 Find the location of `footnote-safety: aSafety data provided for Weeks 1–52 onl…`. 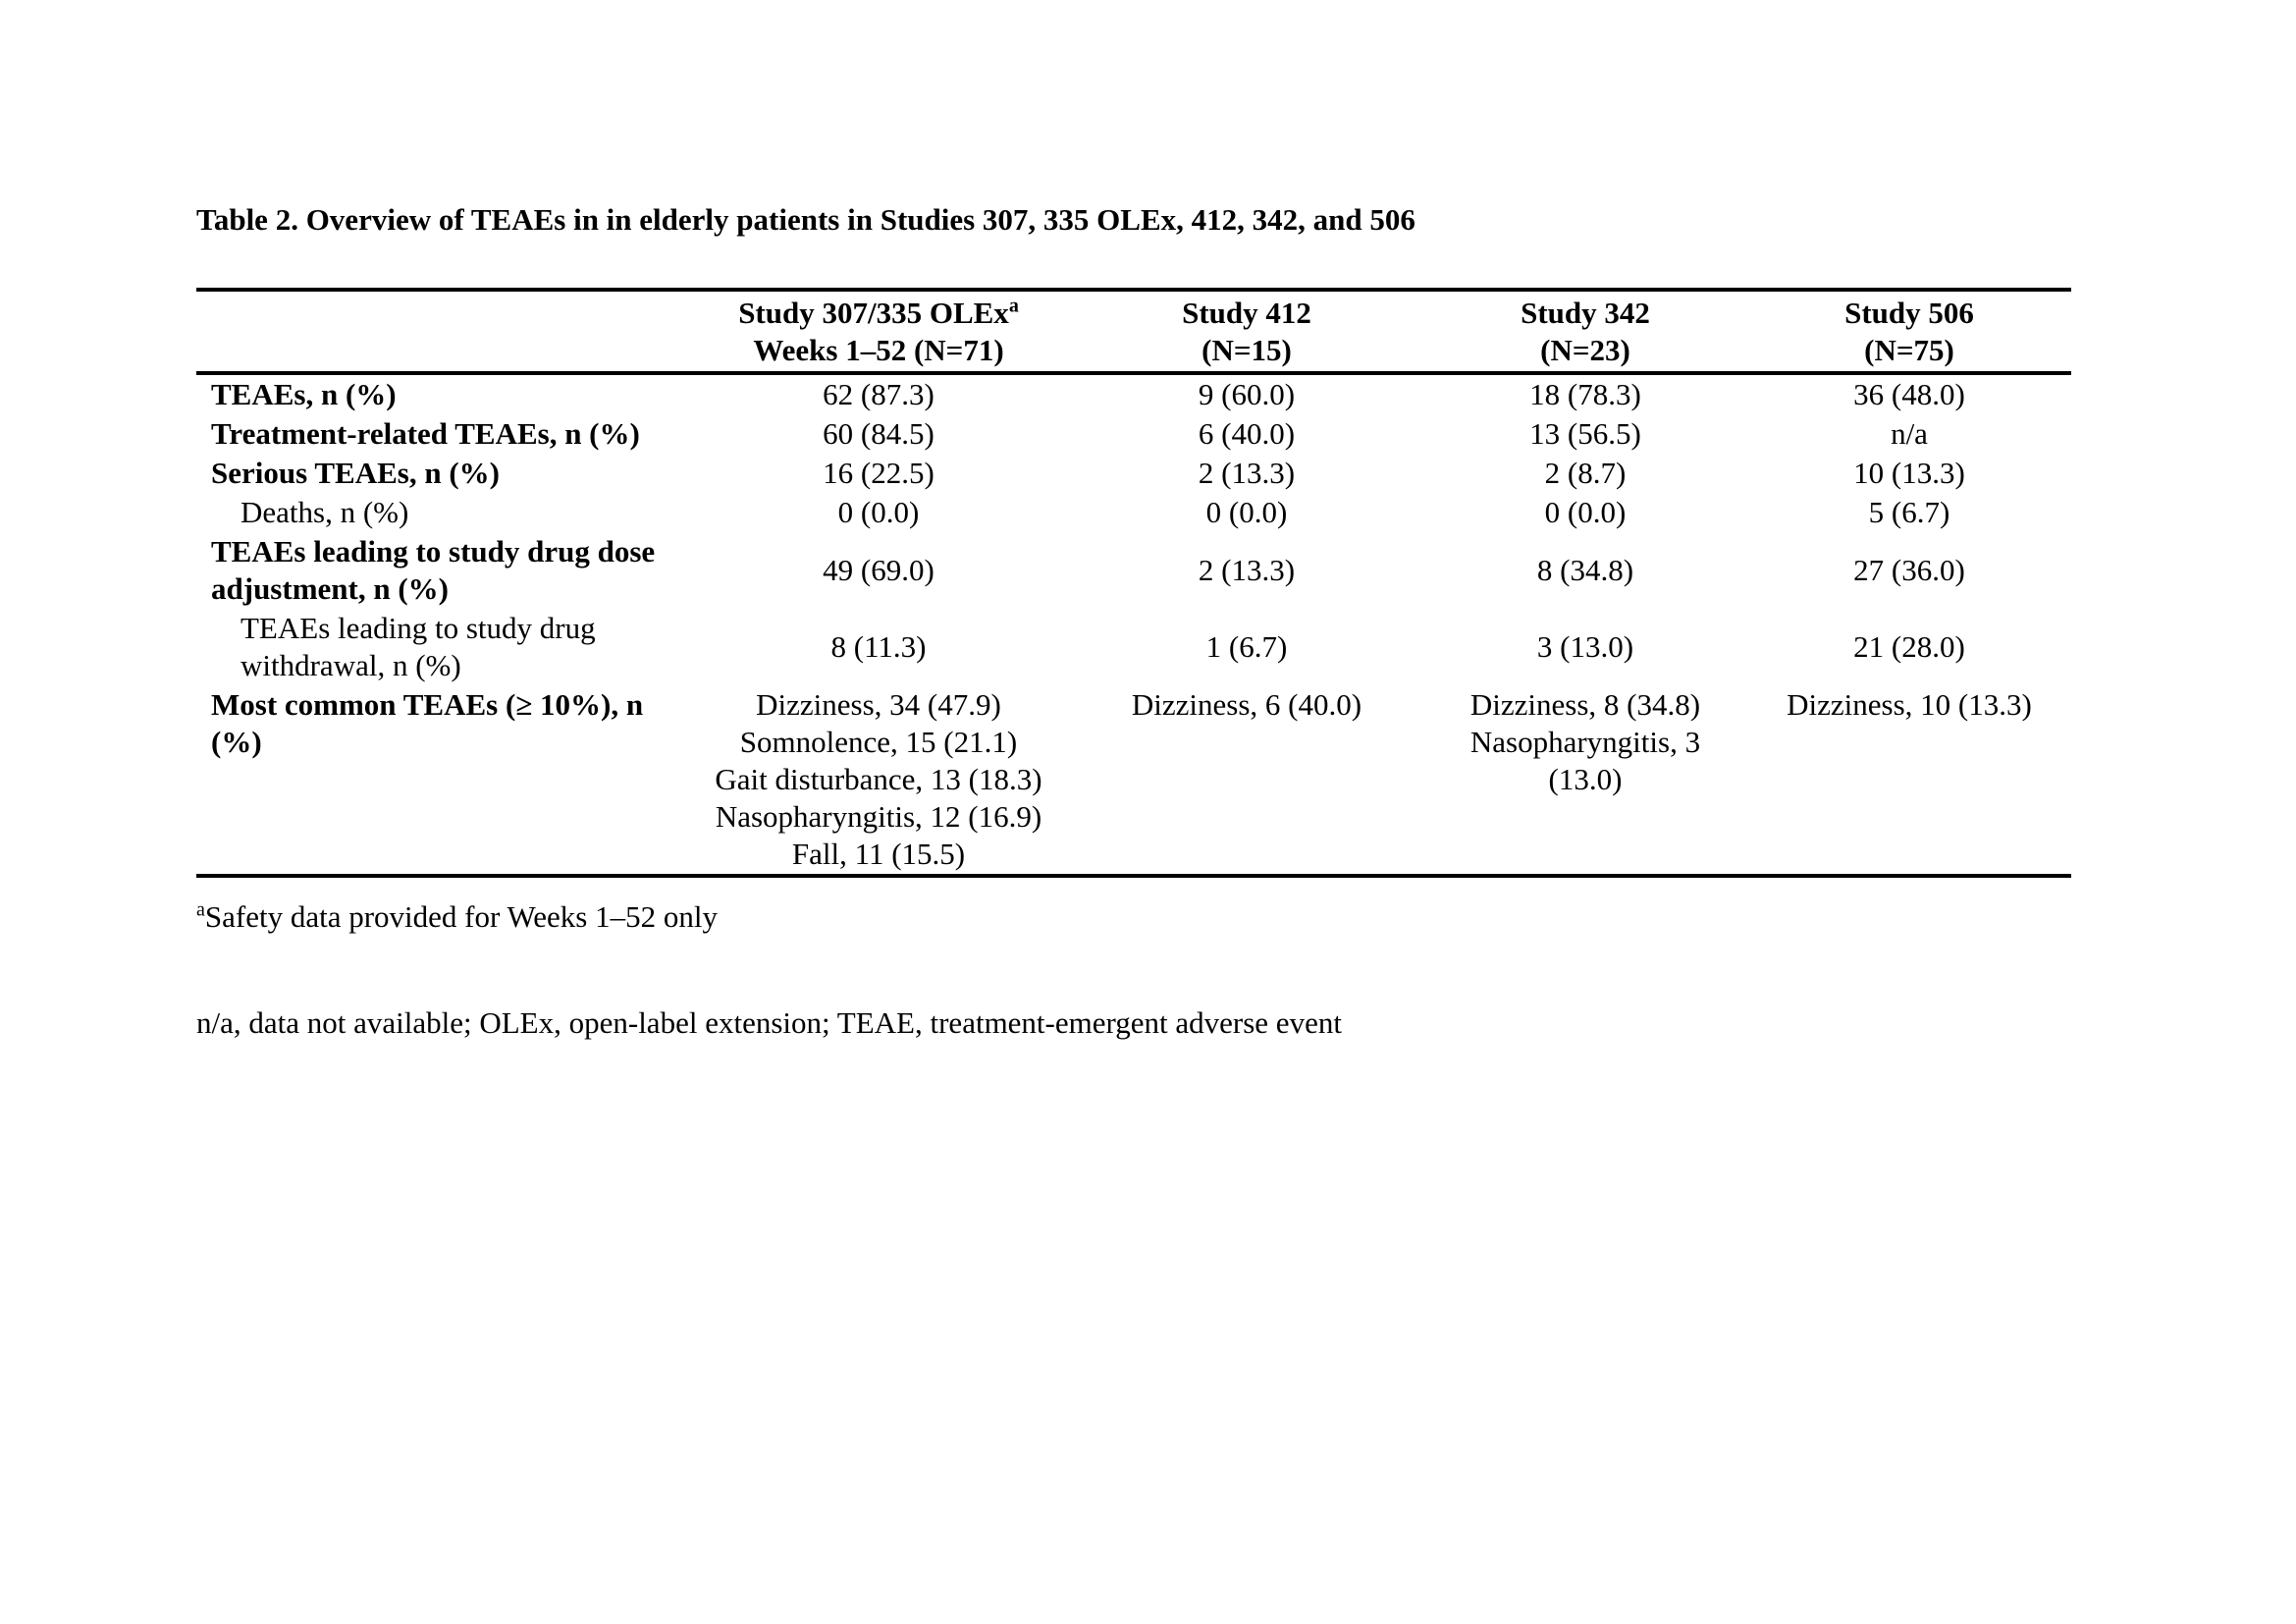

footnote-safety: aSafety data provided for Weeks 1–52 onl… is located at coordinates (457, 917).